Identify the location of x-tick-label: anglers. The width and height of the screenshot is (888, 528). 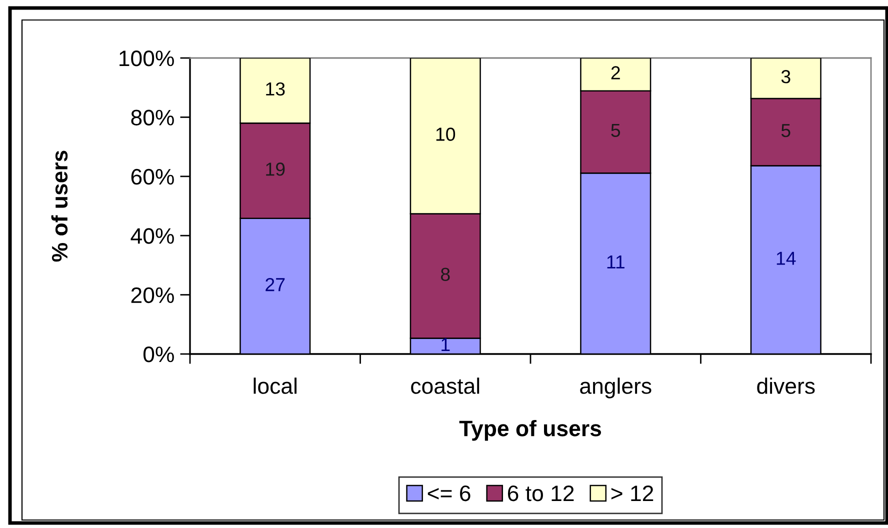
(616, 388).